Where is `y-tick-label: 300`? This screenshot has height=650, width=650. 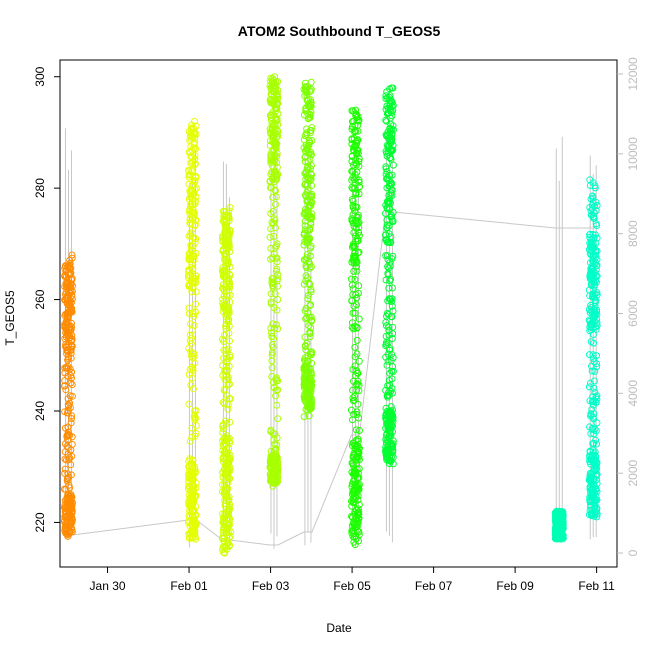 y-tick-label: 300 is located at coordinates (40, 76).